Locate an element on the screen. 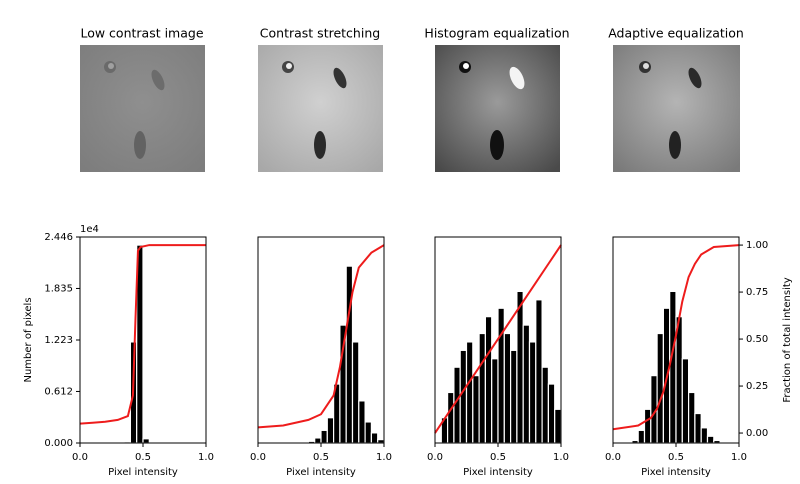 This screenshot has height=484, width=800. y-tick-label: 1.223 is located at coordinates (58, 340).